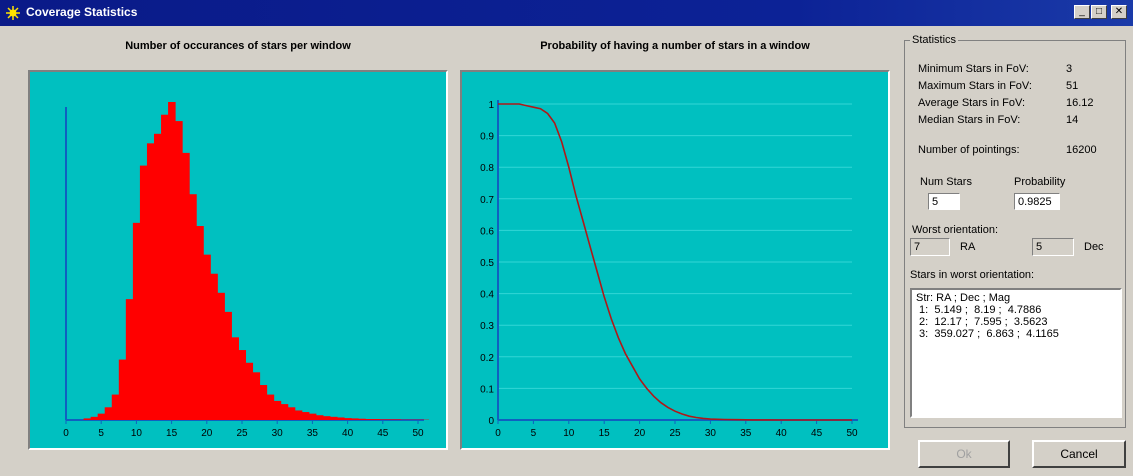  What do you see at coordinates (675, 433) in the screenshot?
I see `probability-x-tick-label: 25` at bounding box center [675, 433].